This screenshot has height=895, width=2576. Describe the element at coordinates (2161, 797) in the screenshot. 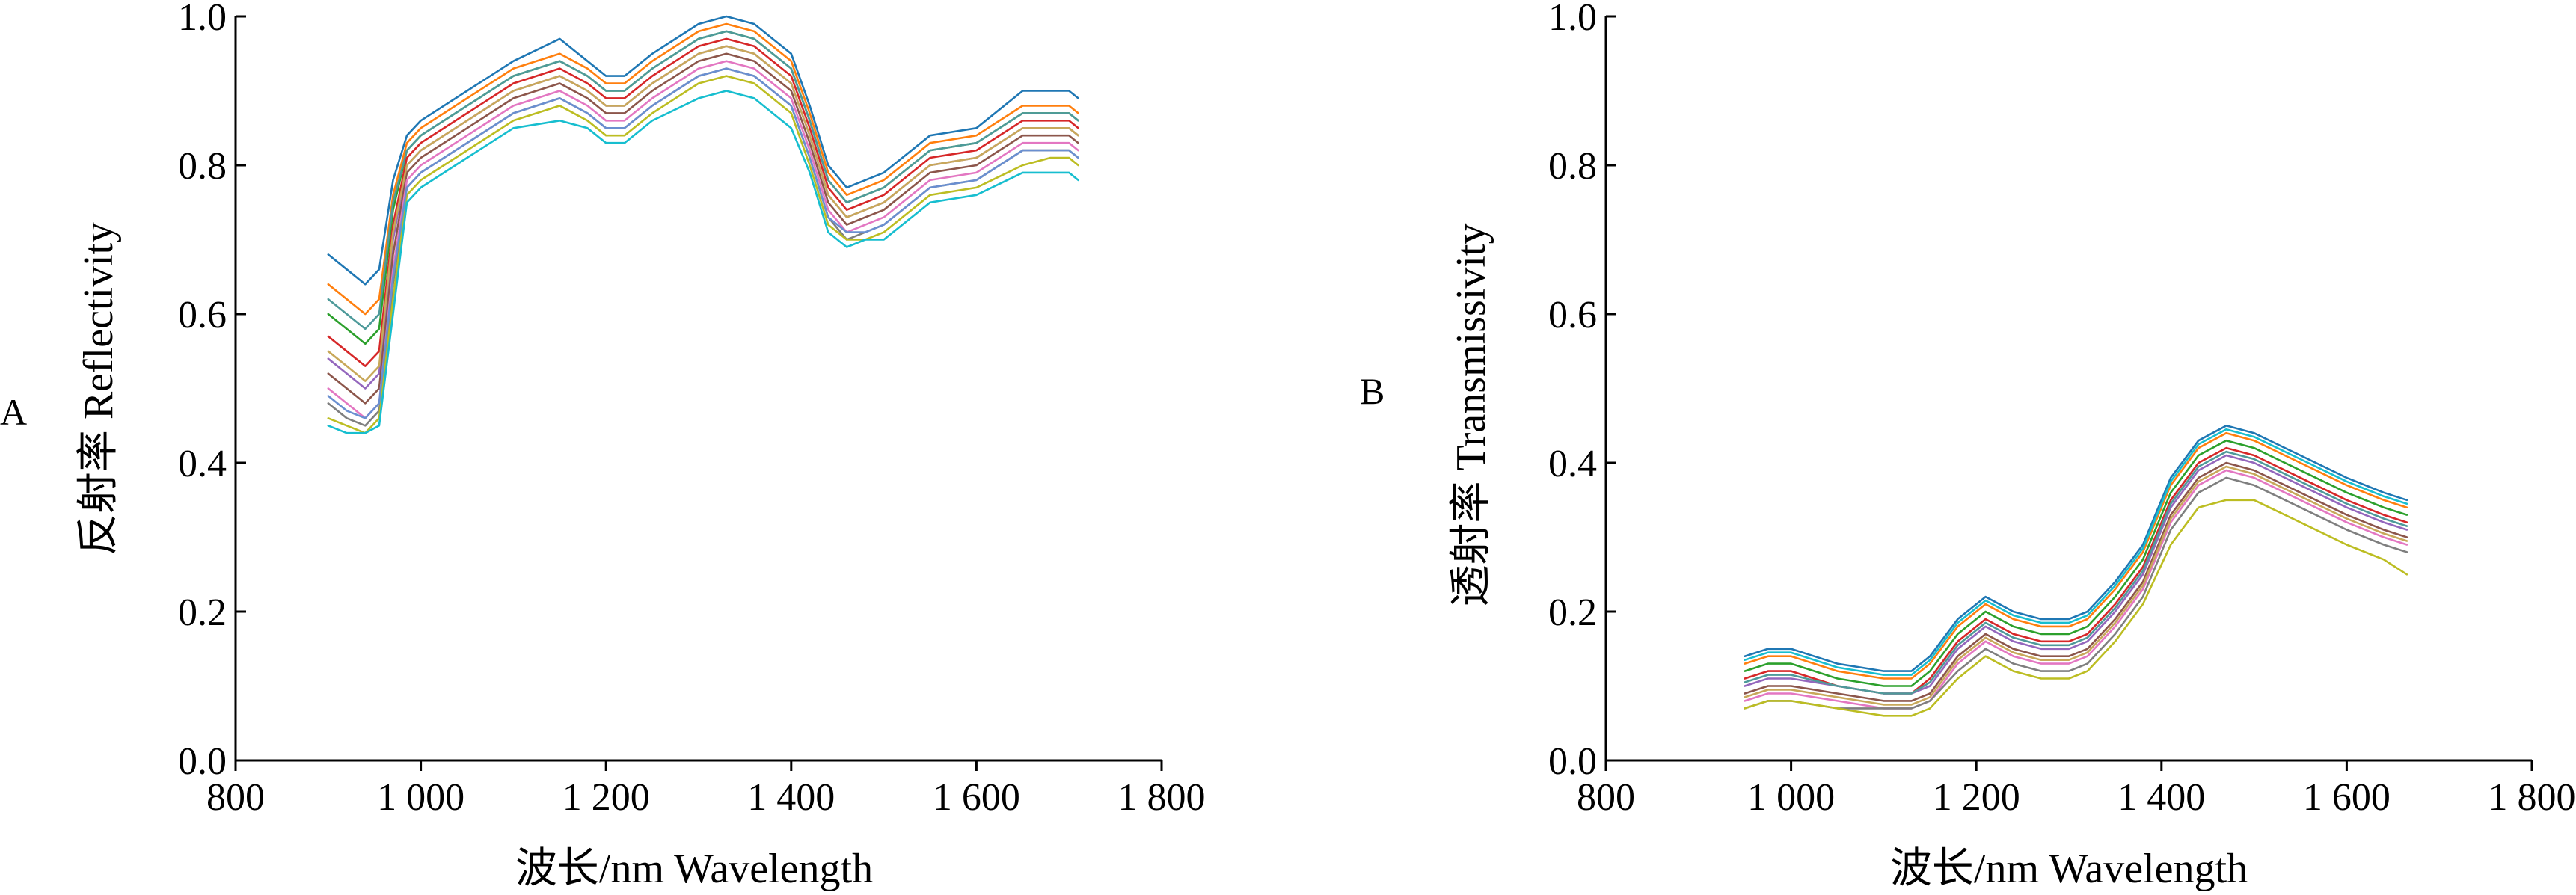

I see `panel-b-x-tick-label: 1 400` at that location.